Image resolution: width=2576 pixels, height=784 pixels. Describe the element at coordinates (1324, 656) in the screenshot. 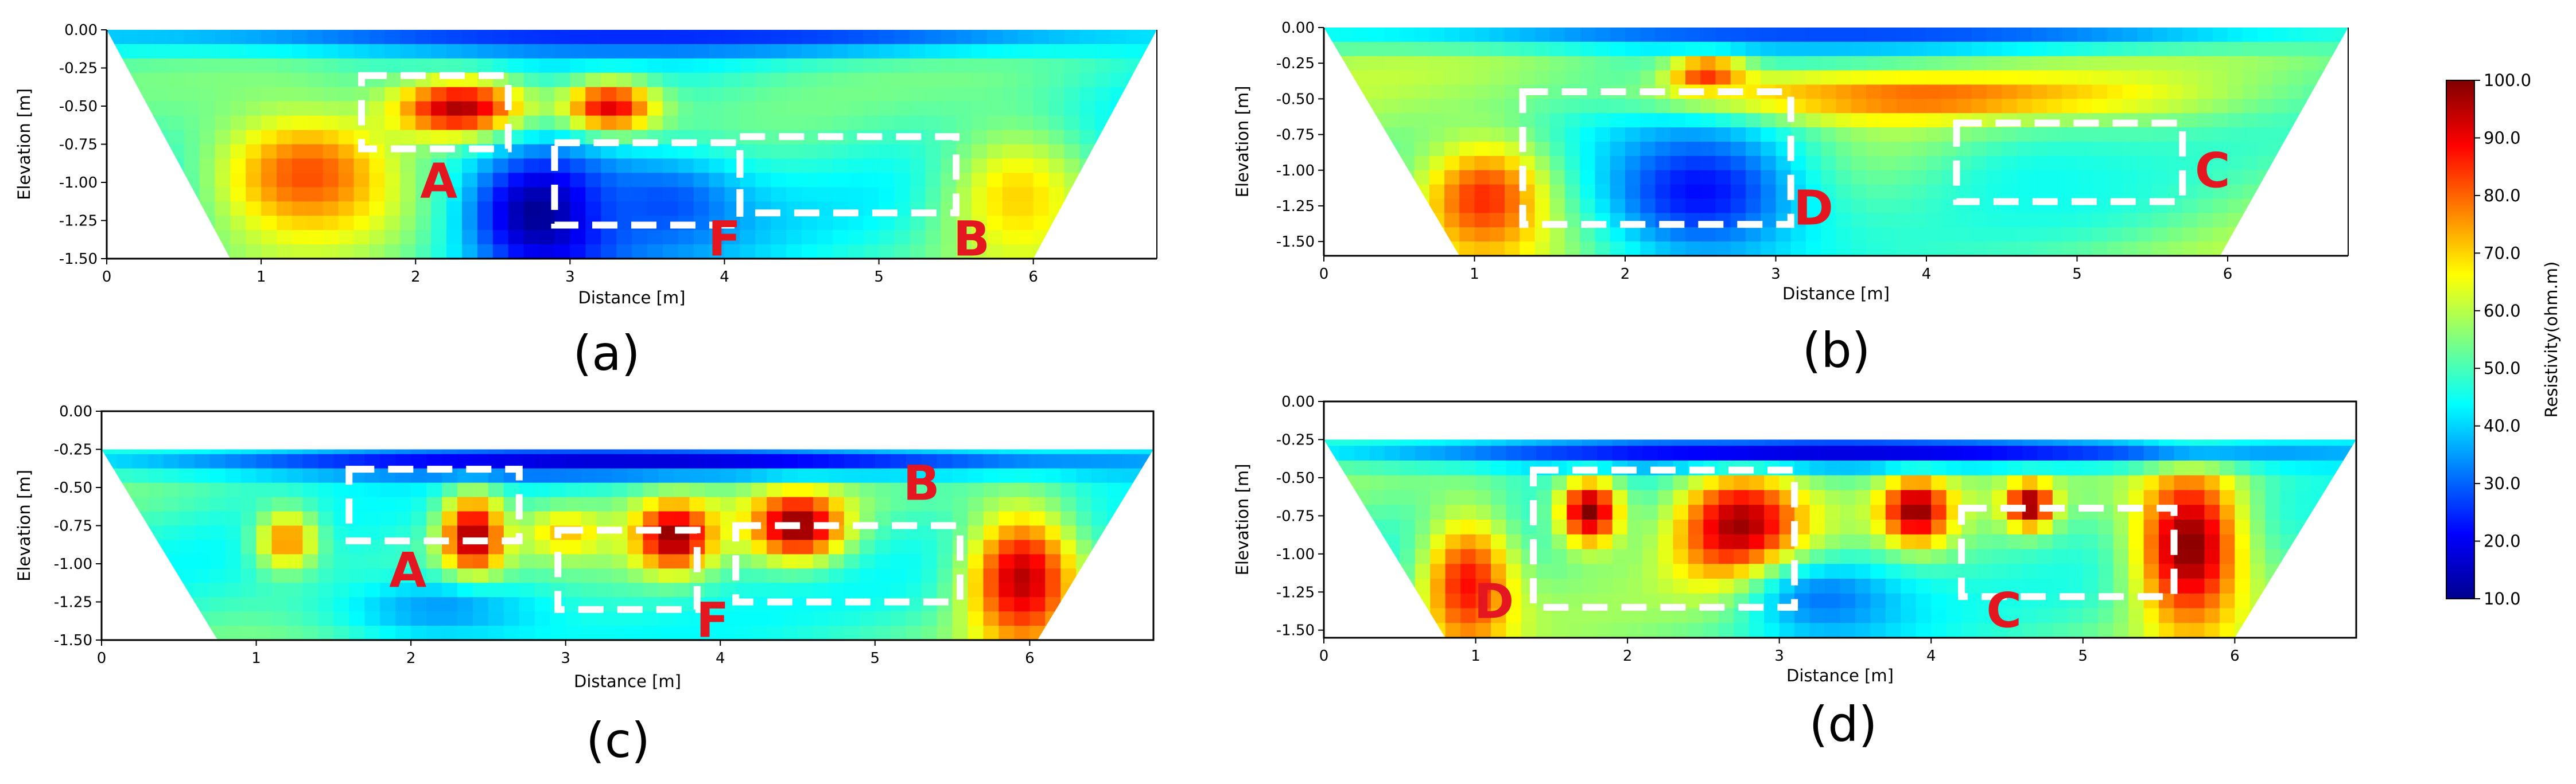

I see `x-tick-label: 0` at that location.